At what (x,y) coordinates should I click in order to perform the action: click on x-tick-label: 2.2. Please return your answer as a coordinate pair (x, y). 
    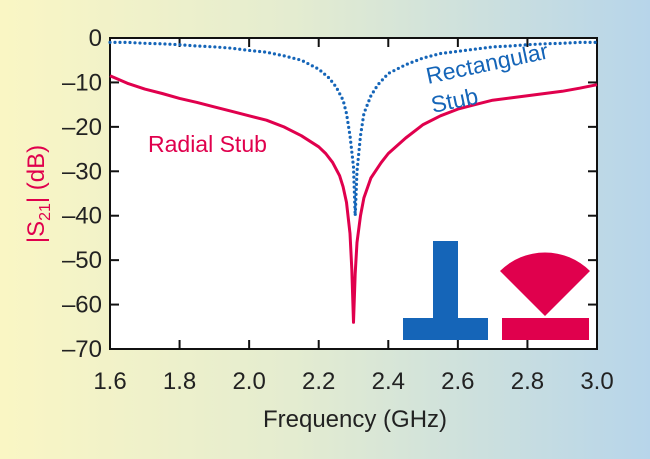
    Looking at the image, I should click on (318, 381).